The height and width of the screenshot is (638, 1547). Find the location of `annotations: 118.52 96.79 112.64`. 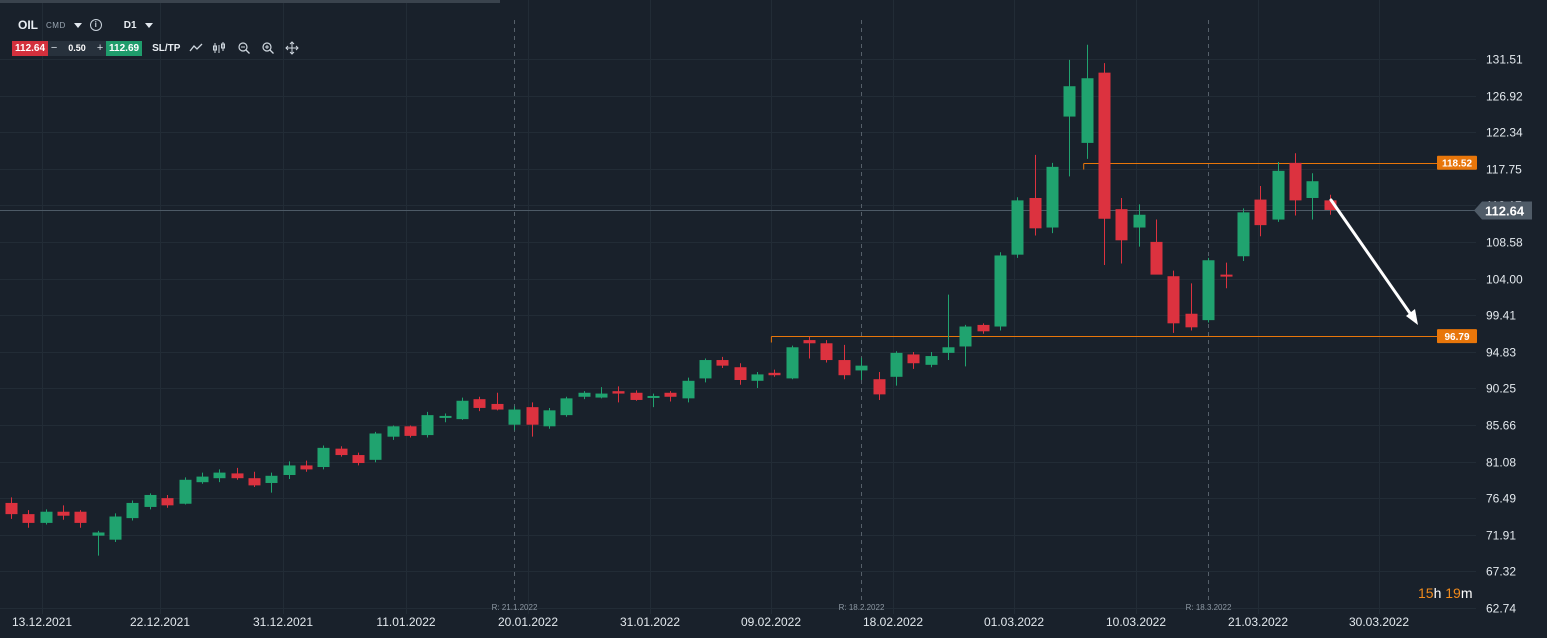

annotations: 118.52 96.79 112.64 is located at coordinates (1430, 249).